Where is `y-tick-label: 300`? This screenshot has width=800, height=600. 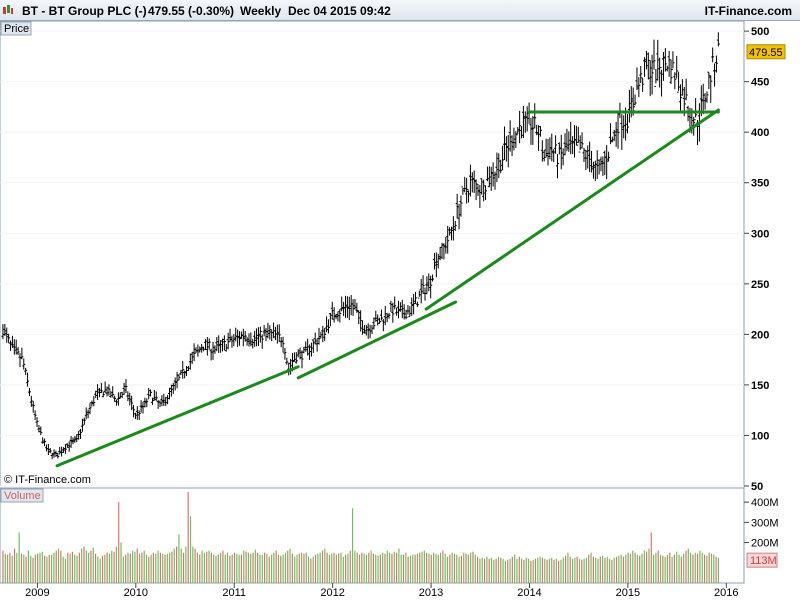
y-tick-label: 300 is located at coordinates (760, 234).